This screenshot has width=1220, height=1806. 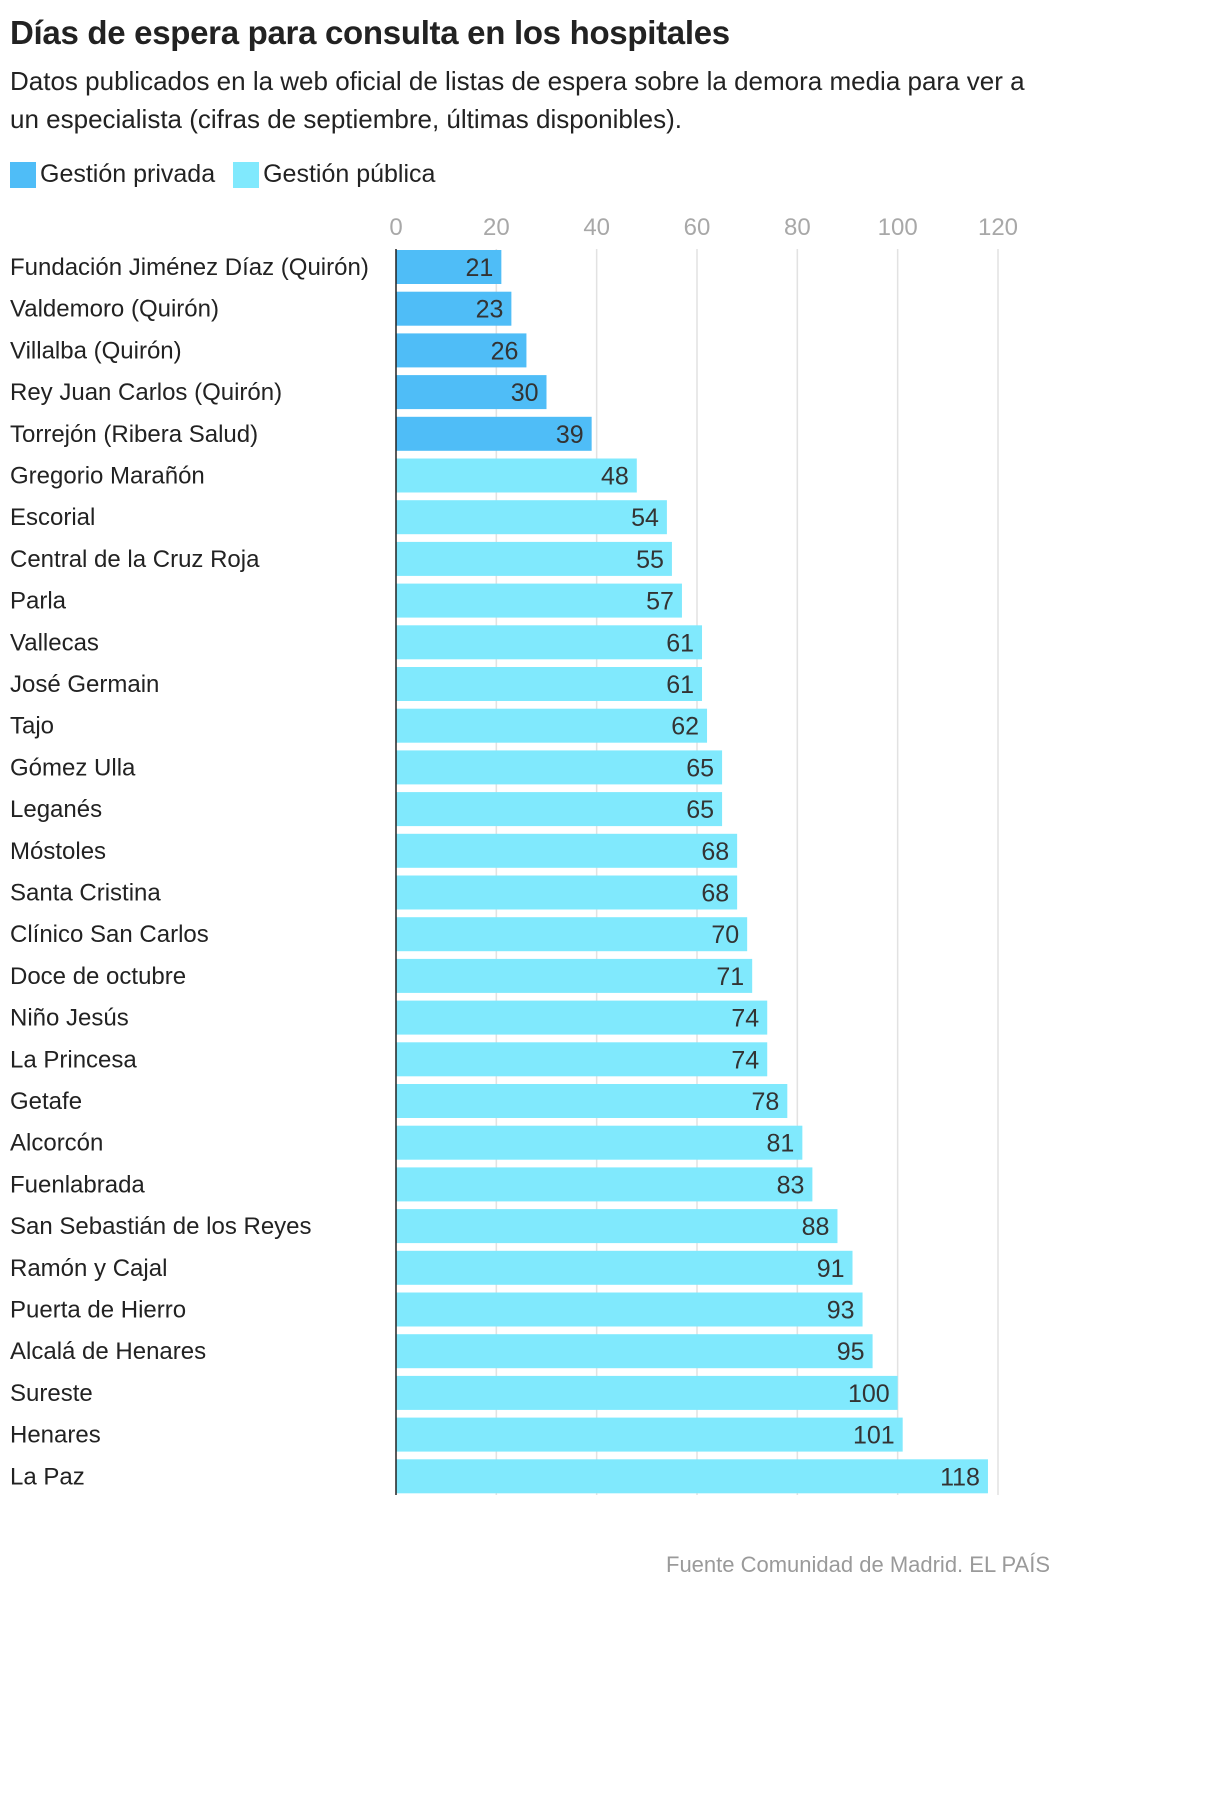 I want to click on category-label: Doce de octubre, so click(x=98, y=976).